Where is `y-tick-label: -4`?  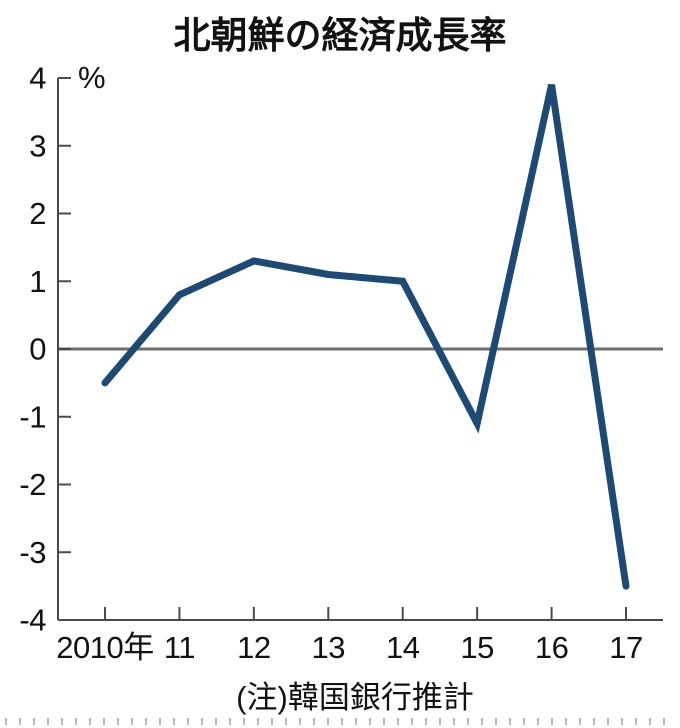
y-tick-label: -4 is located at coordinates (32, 620).